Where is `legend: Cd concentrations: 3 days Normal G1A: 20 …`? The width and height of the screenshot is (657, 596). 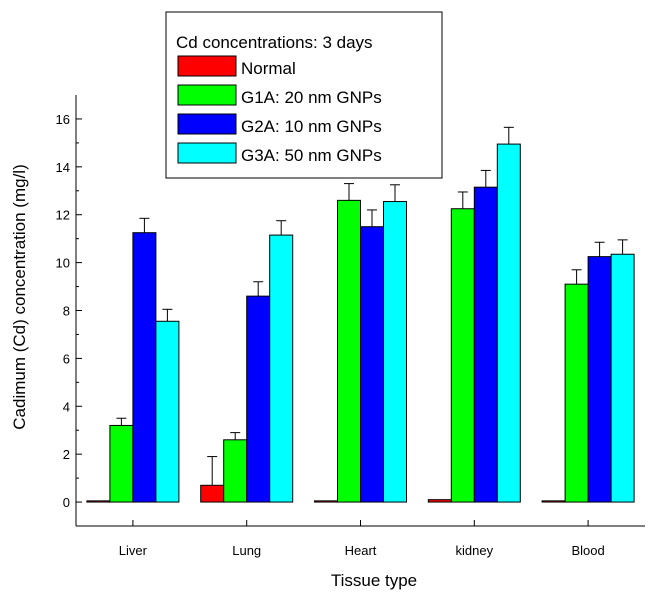
legend: Cd concentrations: 3 days Normal G1A: 20 … is located at coordinates (304, 95).